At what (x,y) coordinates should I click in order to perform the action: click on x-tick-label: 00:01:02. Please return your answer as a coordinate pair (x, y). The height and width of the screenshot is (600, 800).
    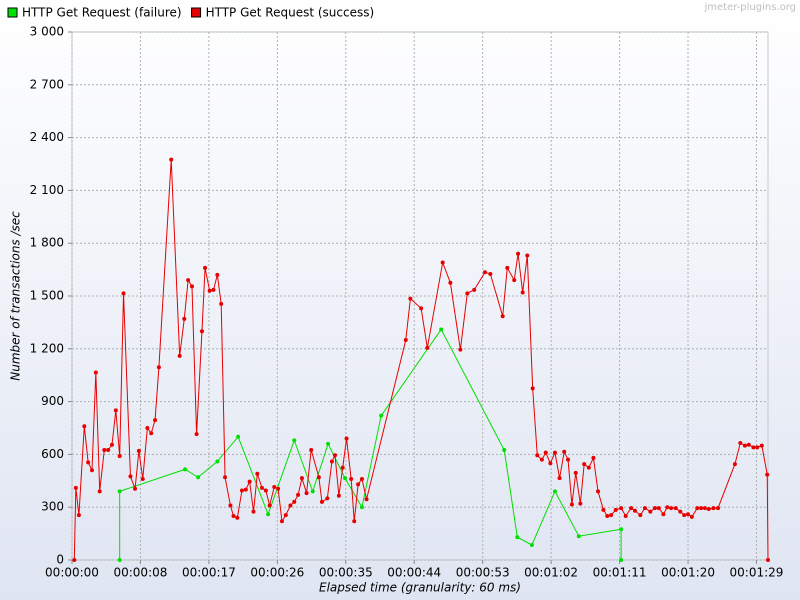
    Looking at the image, I should click on (551, 573).